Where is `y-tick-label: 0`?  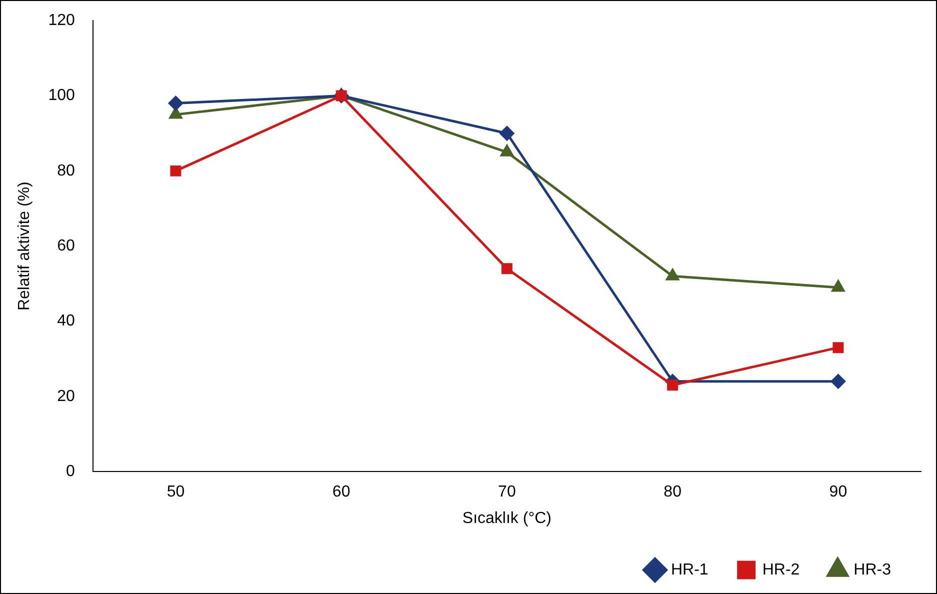
y-tick-label: 0 is located at coordinates (70, 471).